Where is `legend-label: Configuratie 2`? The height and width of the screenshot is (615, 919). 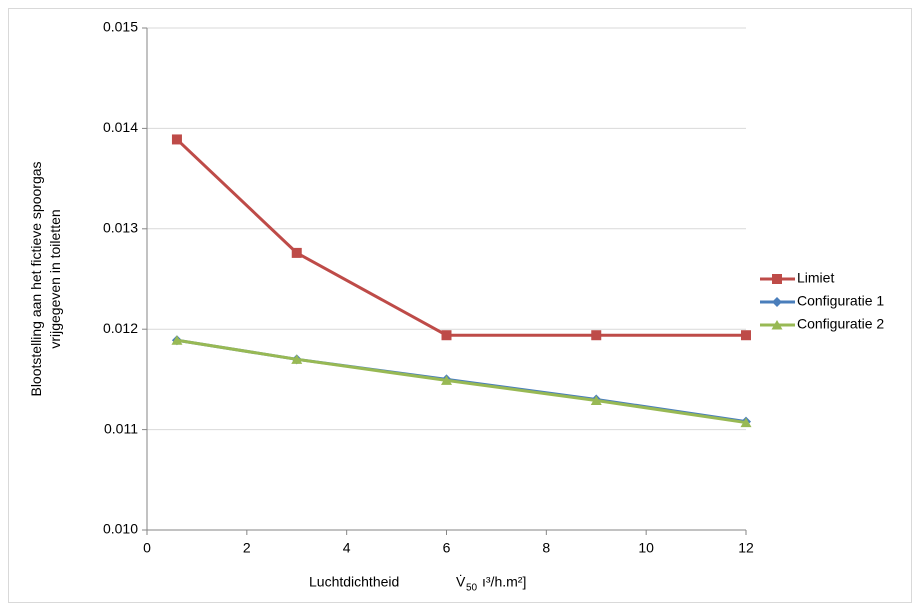
legend-label: Configuratie 2 is located at coordinates (840, 324).